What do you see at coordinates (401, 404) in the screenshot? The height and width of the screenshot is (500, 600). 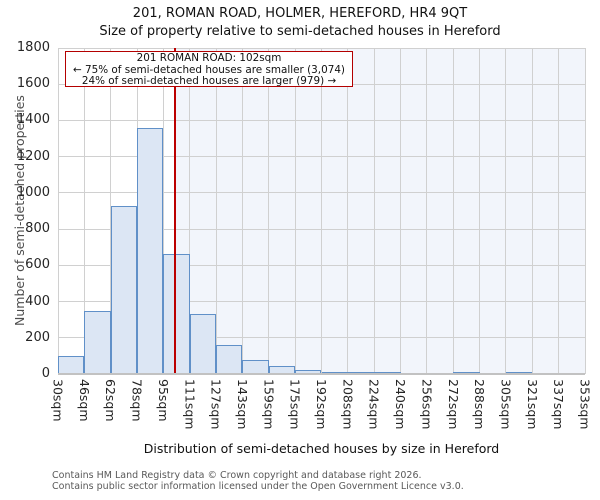 I see `x-tick-label: 240sqm` at bounding box center [401, 404].